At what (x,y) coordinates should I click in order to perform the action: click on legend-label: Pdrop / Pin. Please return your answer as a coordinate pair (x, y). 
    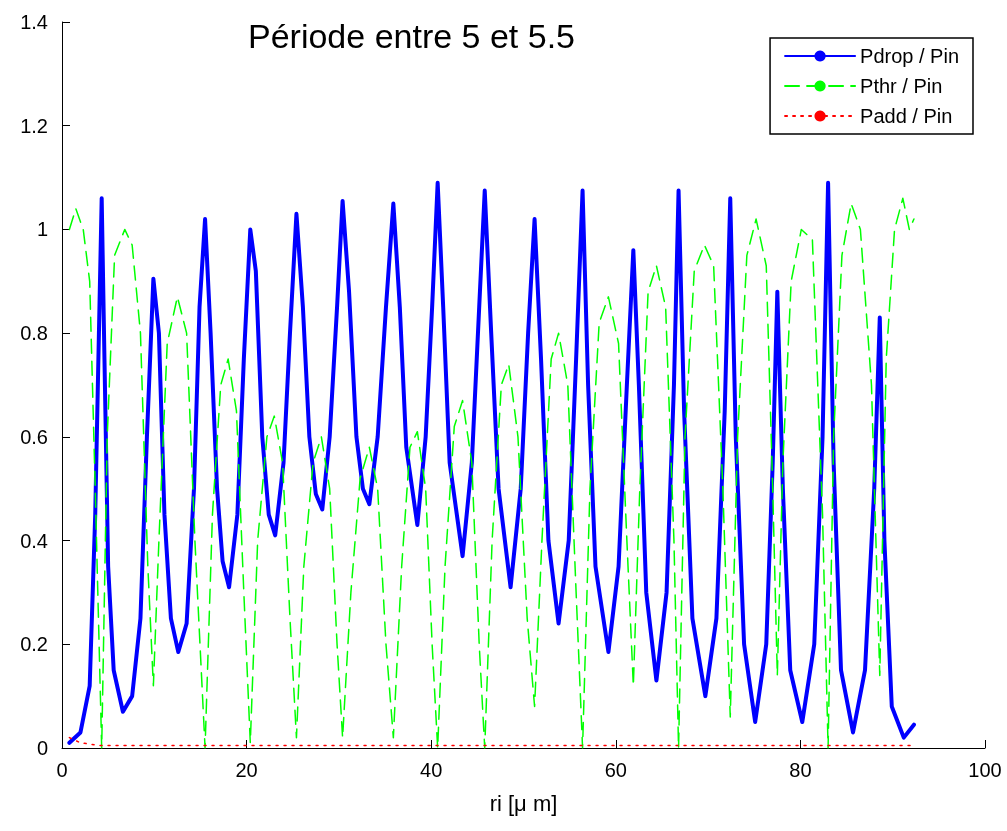
    Looking at the image, I should click on (910, 56).